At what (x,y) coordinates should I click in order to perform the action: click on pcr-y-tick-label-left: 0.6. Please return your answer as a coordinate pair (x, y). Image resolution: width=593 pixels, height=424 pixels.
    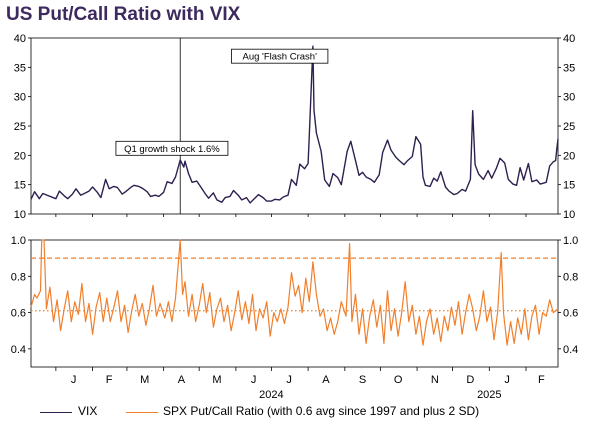
    Looking at the image, I should click on (18, 314).